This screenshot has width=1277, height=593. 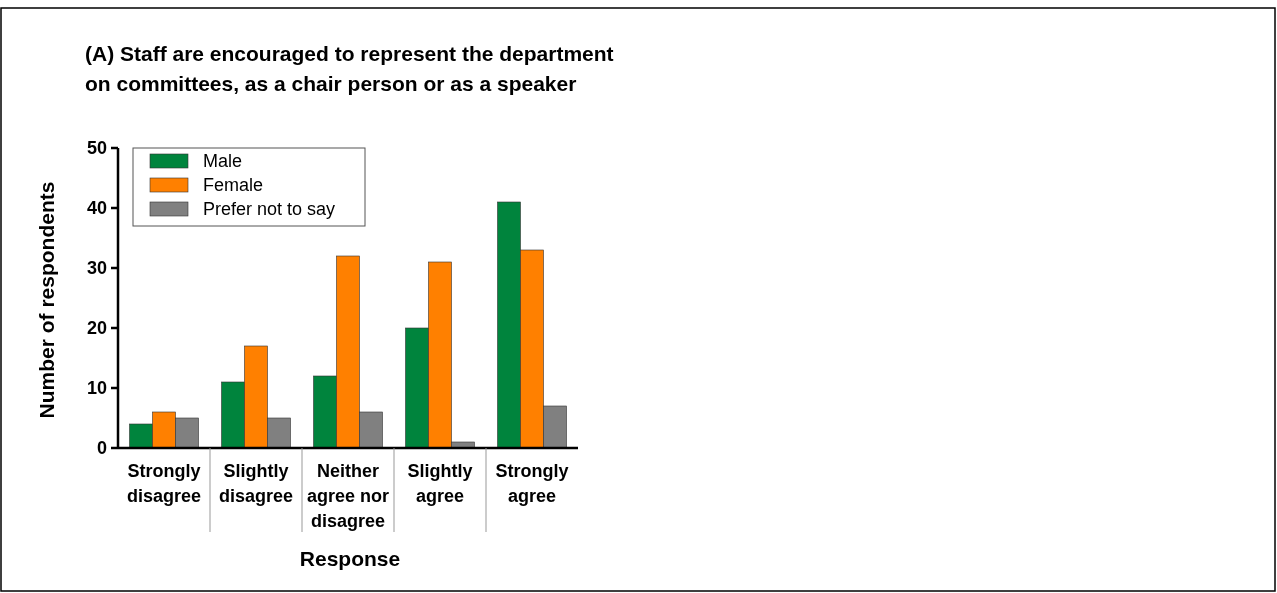 What do you see at coordinates (349, 68) in the screenshot?
I see `chart-title: (A) Staff are encouraged to represent the department on committees, as a chair person or as a speaker` at bounding box center [349, 68].